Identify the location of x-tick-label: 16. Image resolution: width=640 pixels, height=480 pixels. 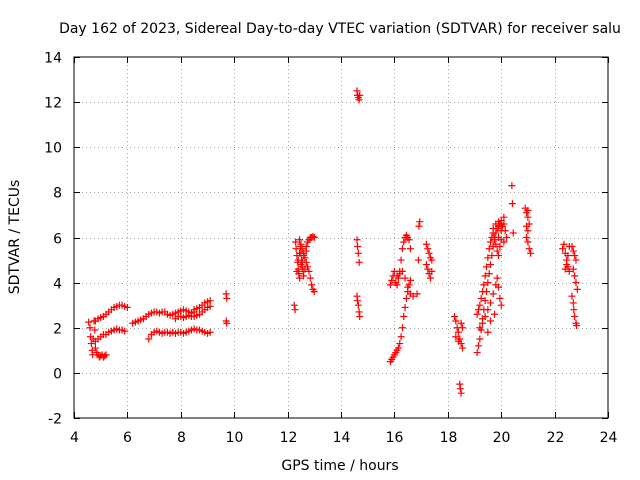
(395, 438).